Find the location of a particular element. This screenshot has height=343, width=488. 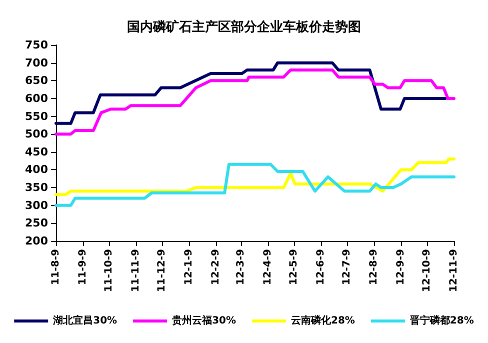

y-tick-label: 400 is located at coordinates (36, 169).